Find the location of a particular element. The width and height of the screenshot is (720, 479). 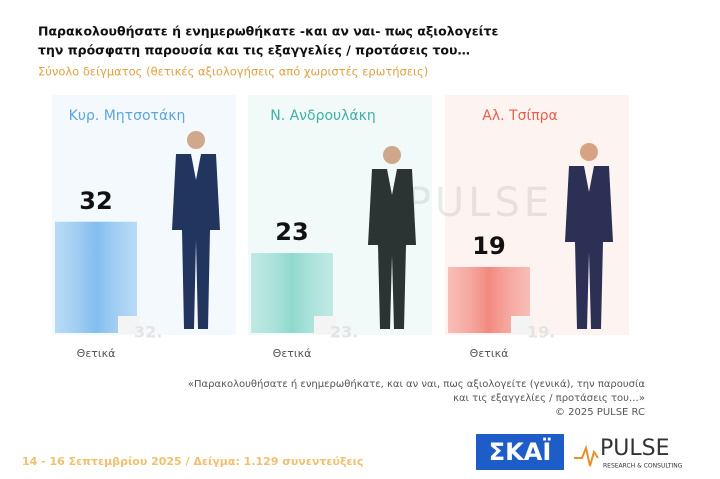

pulse-icon is located at coordinates (586, 455).